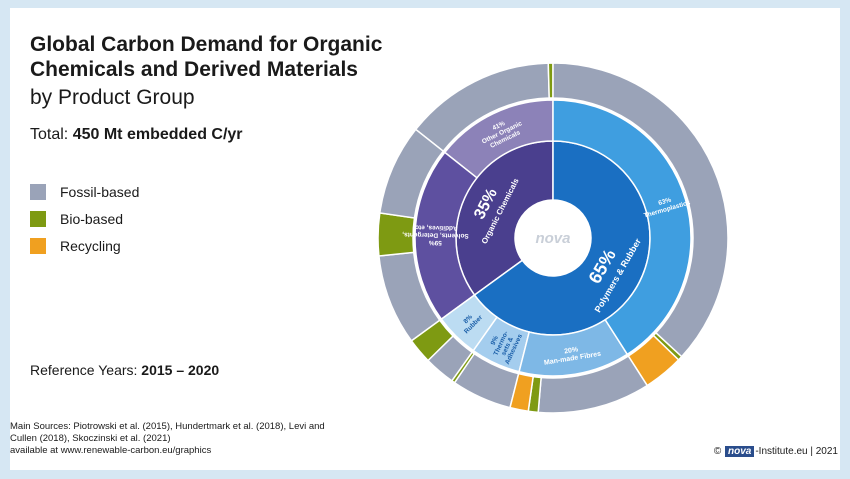 This screenshot has height=479, width=850. What do you see at coordinates (38, 219) in the screenshot?
I see `legend-swatch-bio` at bounding box center [38, 219].